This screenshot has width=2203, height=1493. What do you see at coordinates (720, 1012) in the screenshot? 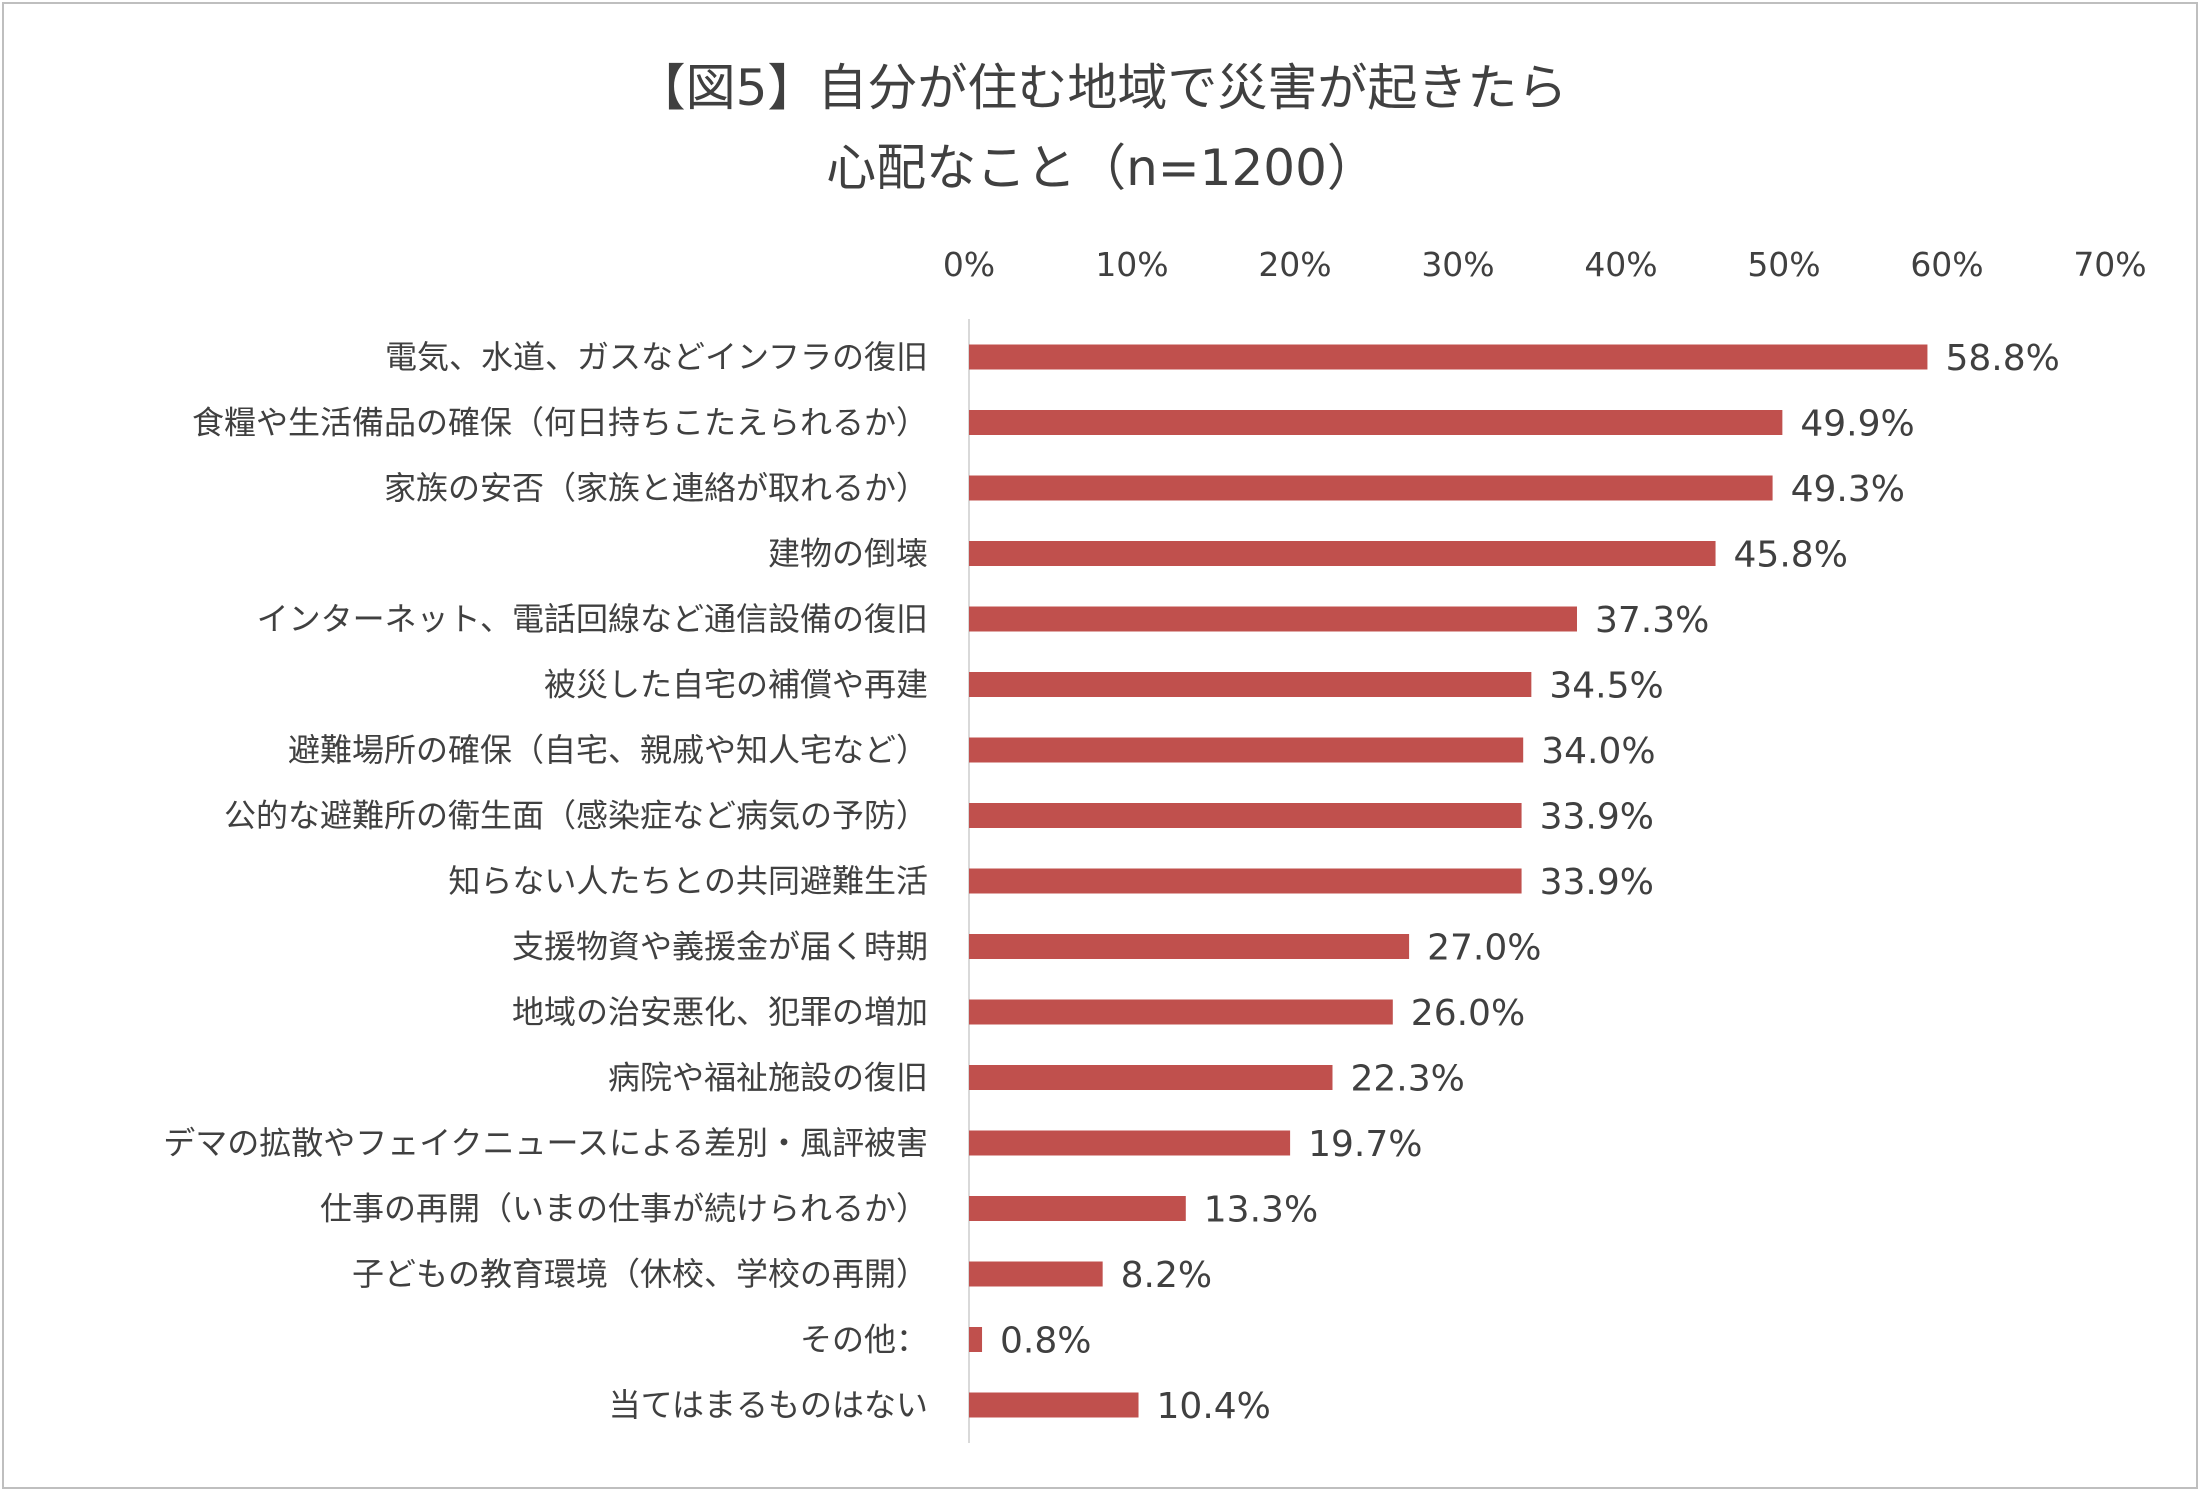
I see `category-label: 地域の治安悪化、犯罪の増加` at bounding box center [720, 1012].